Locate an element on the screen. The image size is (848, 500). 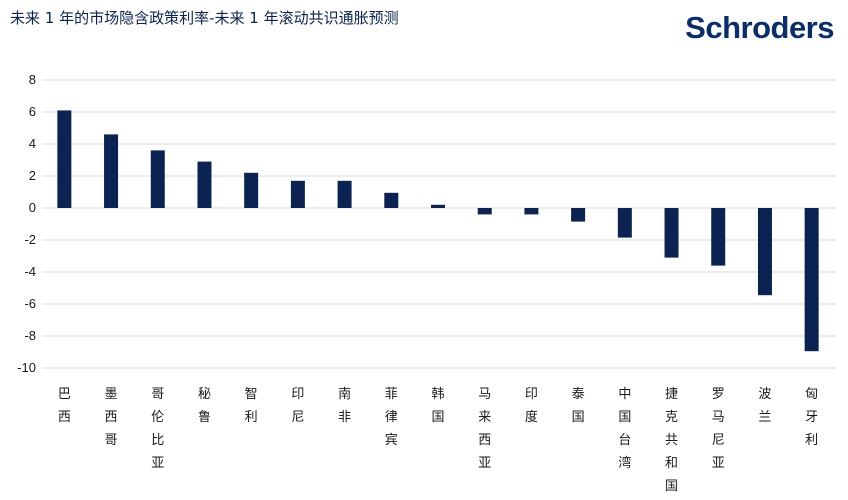
x-category-label: 韩国 is located at coordinates (437, 406).